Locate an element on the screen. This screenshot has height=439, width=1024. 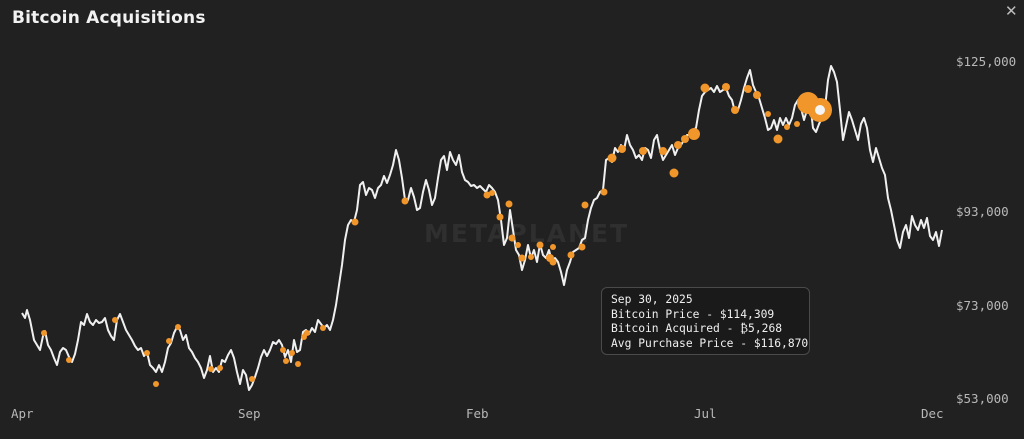
chart-title: Bitcoin Acquisitions is located at coordinates (109, 18).